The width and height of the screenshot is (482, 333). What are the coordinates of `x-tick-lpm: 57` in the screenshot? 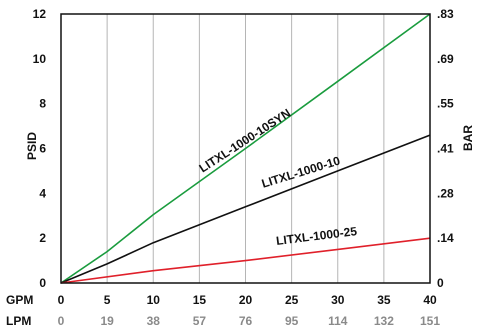 It's located at (200, 321).